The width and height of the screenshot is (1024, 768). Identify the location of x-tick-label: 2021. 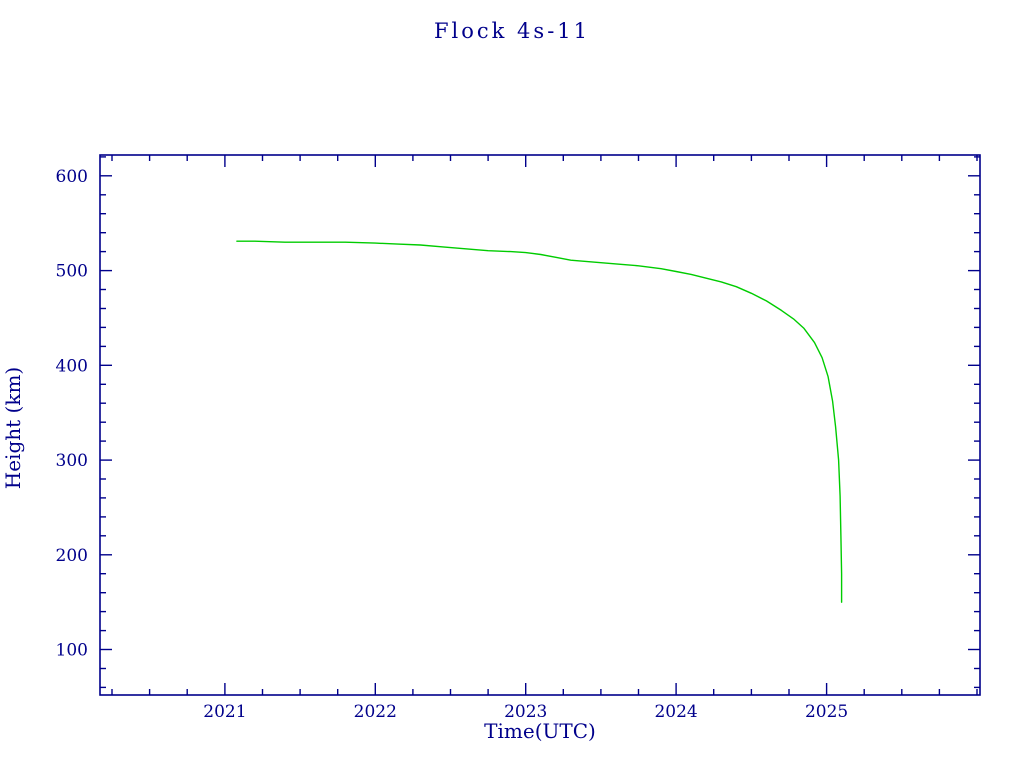
(224, 712).